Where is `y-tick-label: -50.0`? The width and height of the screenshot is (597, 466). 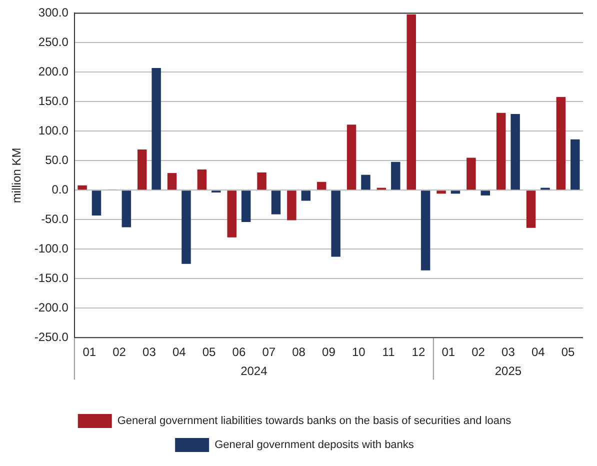 y-tick-label: -50.0 is located at coordinates (55, 219).